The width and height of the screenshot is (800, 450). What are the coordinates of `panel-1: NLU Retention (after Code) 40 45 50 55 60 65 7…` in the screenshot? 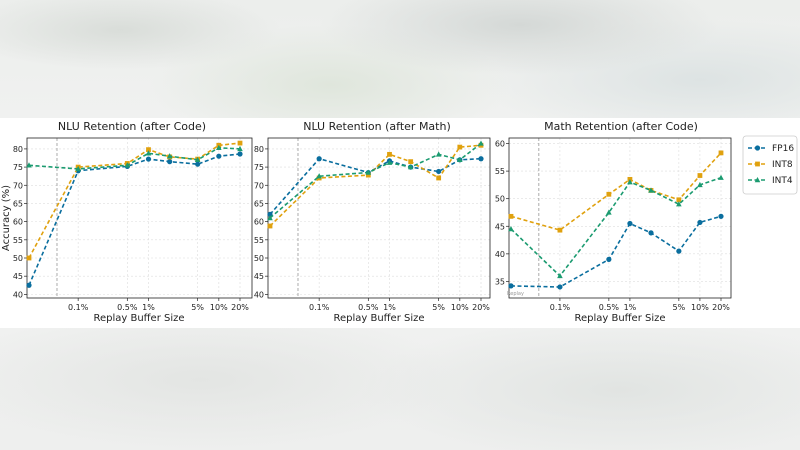 It's located at (127, 222).